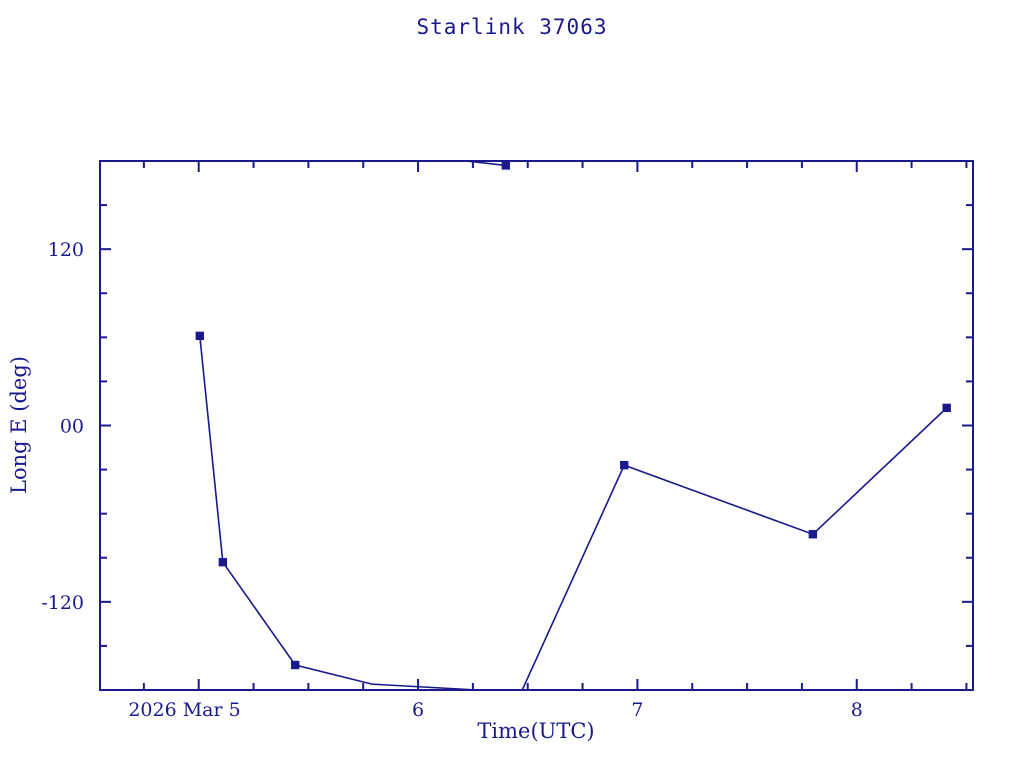 The width and height of the screenshot is (1024, 768). What do you see at coordinates (19, 425) in the screenshot?
I see `y-axis-title: Long E (deg)` at bounding box center [19, 425].